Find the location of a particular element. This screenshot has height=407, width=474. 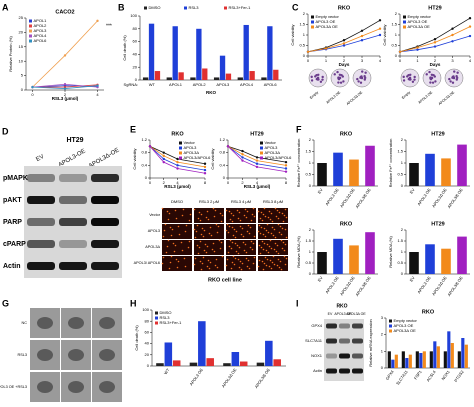

legend-label: APOL3 OE is located at coordinates (404, 325).